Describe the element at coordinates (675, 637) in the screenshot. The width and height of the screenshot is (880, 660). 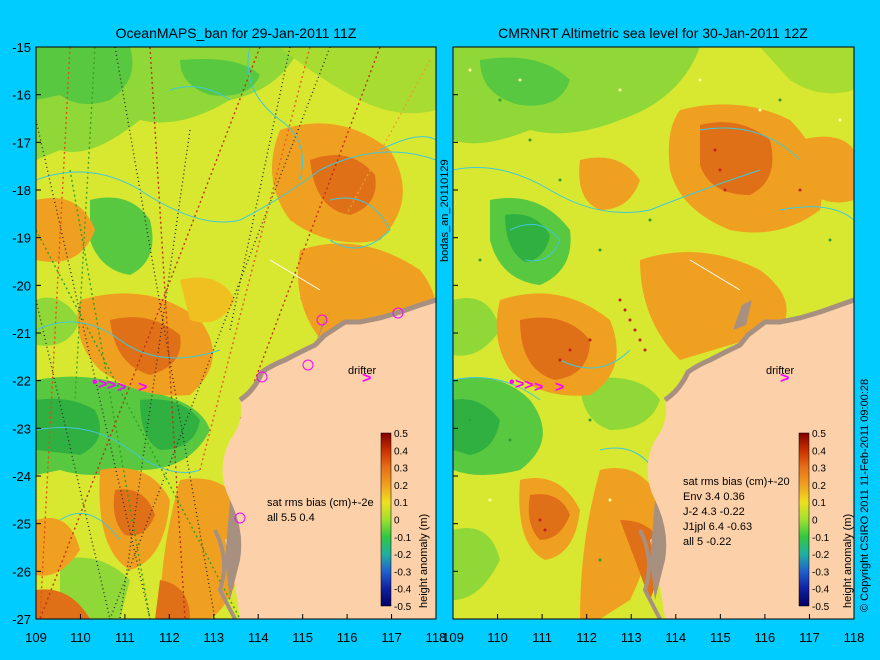
I see `right-x-tick-label: 114` at that location.